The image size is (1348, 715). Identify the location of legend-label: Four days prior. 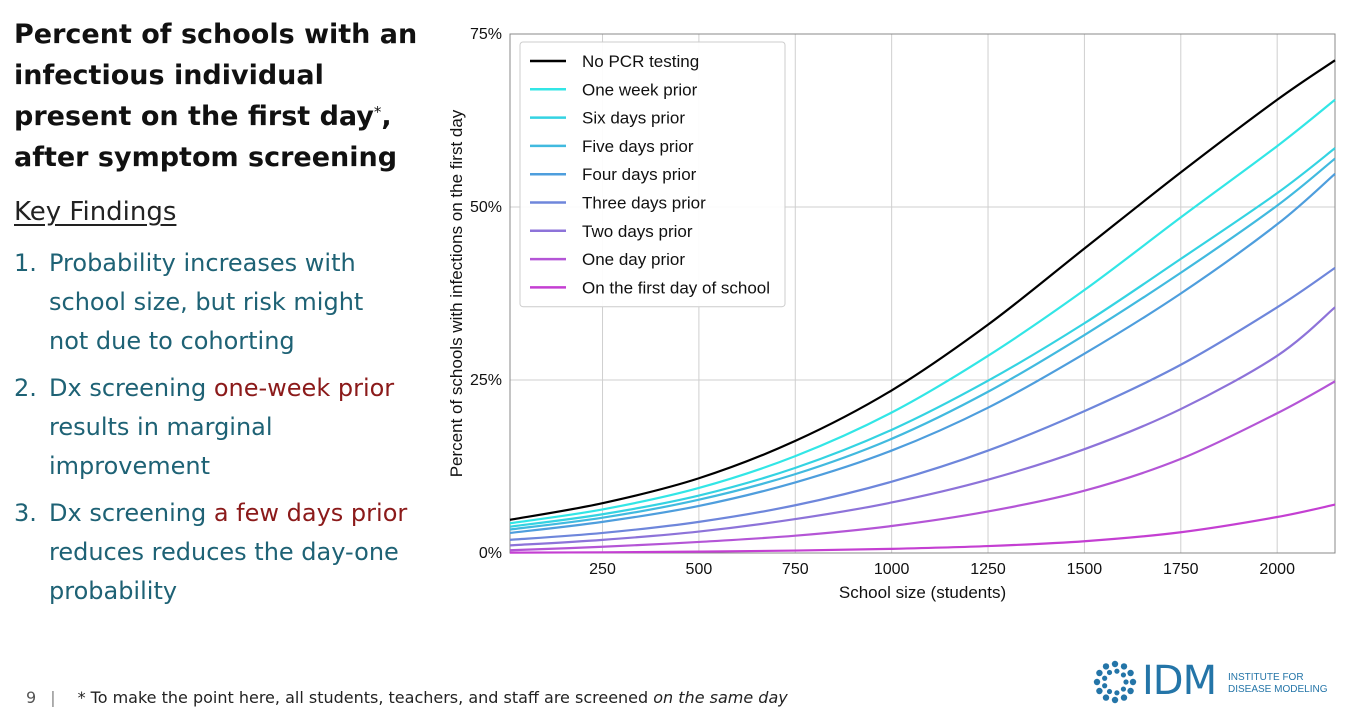
(639, 174).